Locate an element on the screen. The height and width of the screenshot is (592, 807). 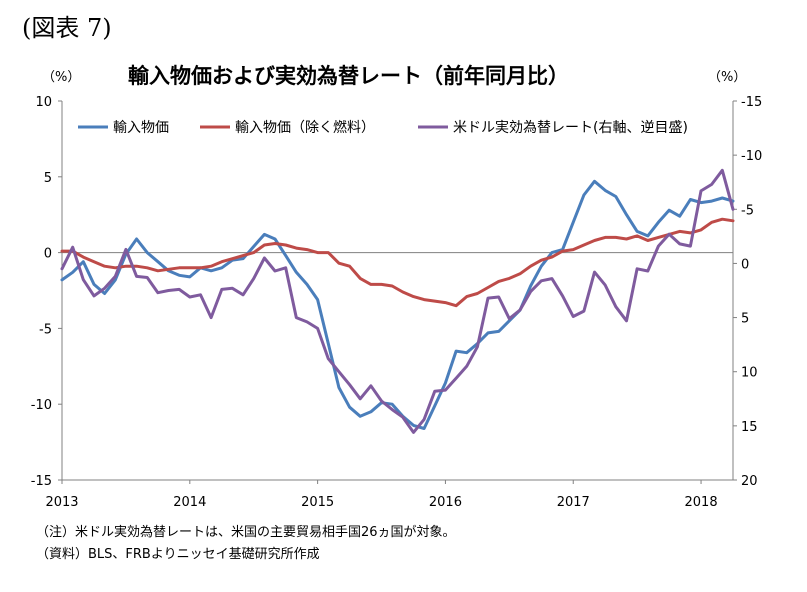
left-tick-label: 10 is located at coordinates (43, 102).